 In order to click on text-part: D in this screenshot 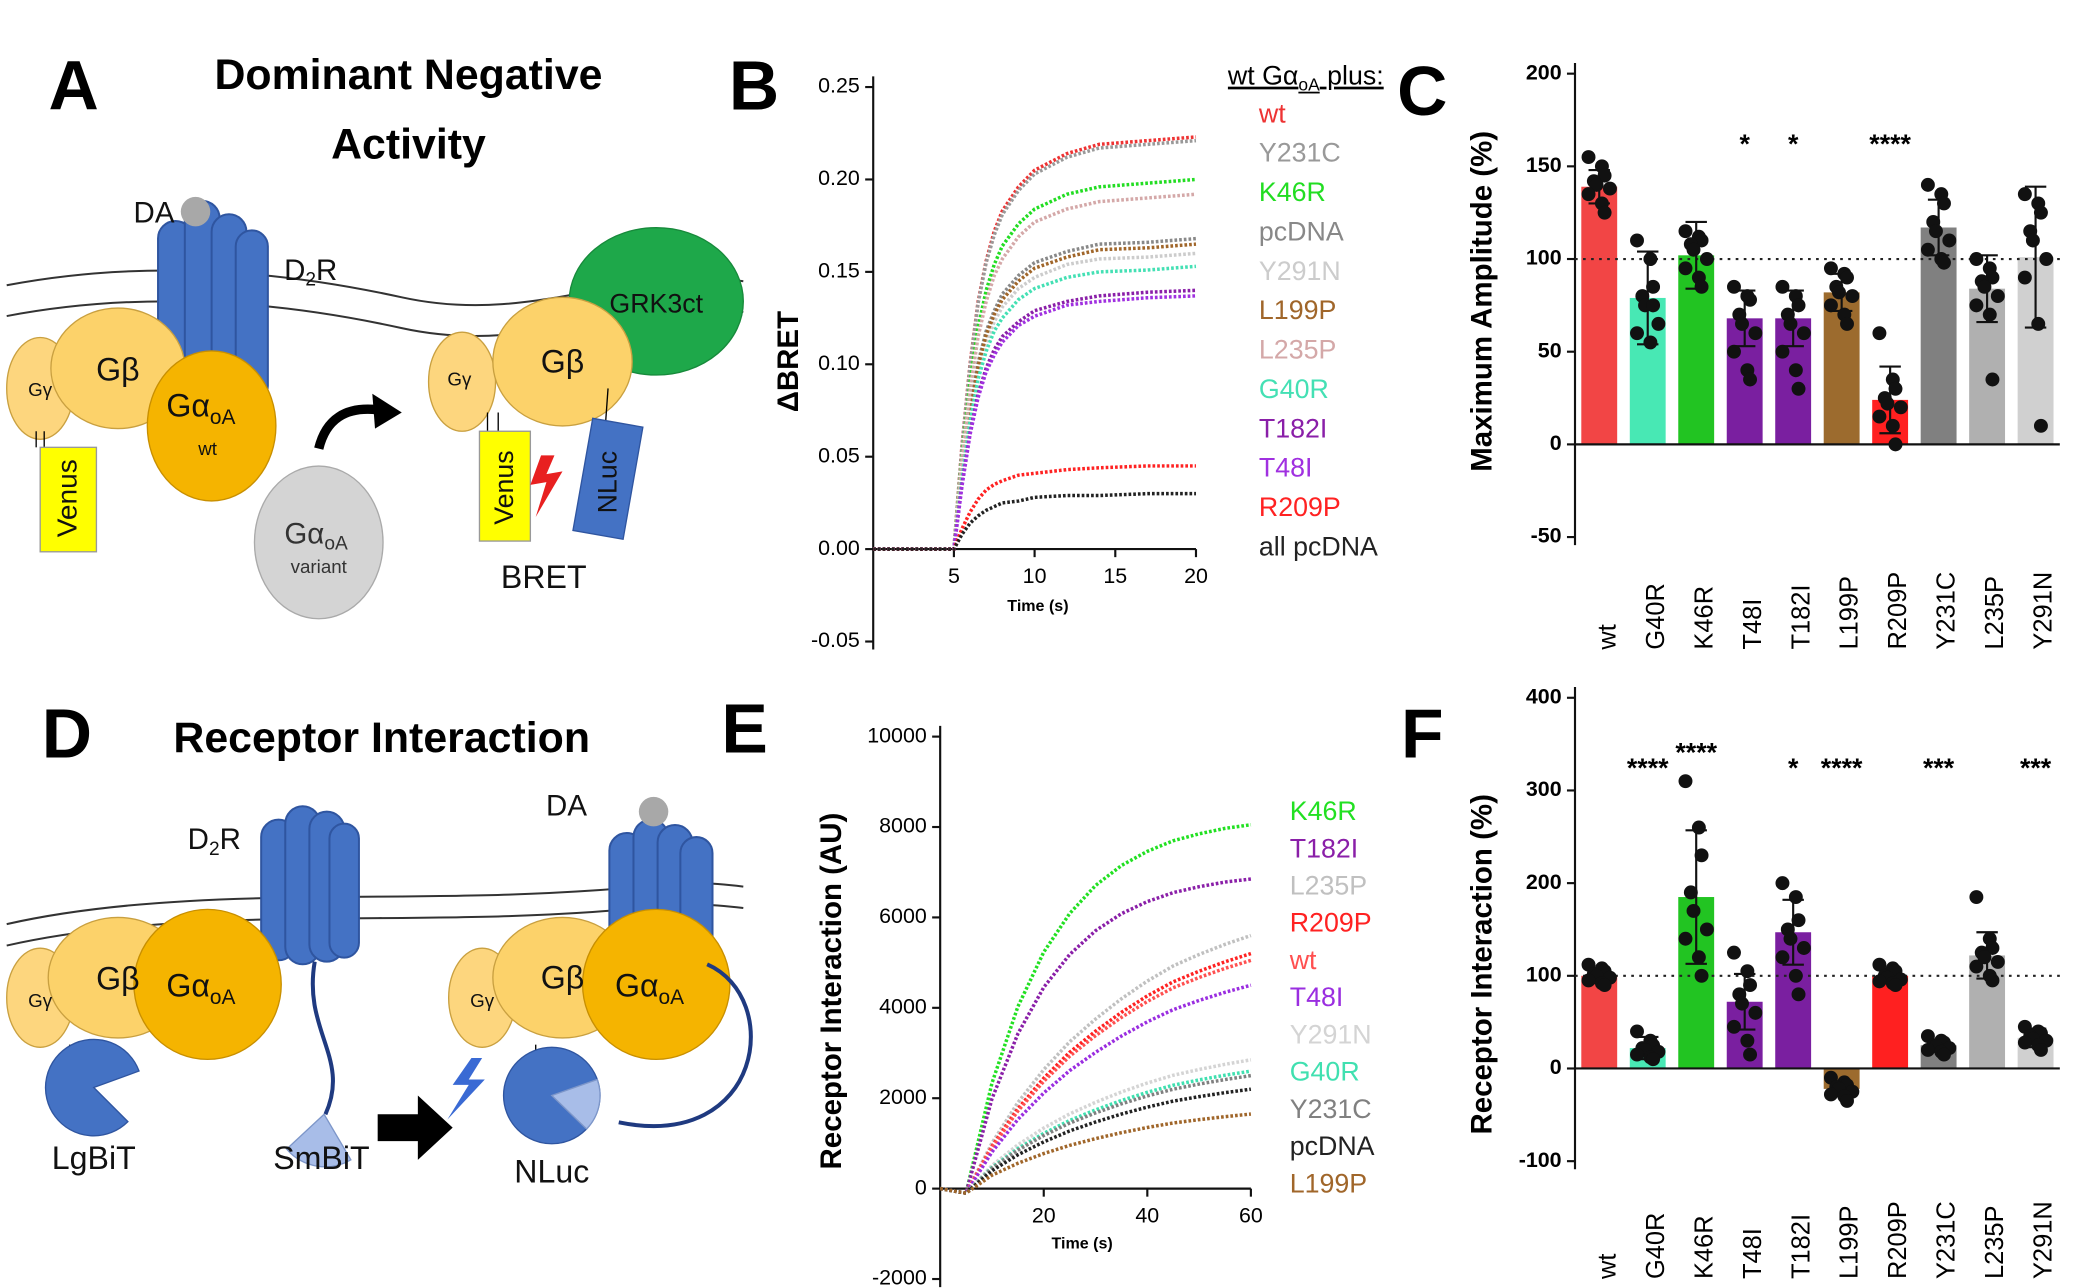, I will do `click(294, 270)`.